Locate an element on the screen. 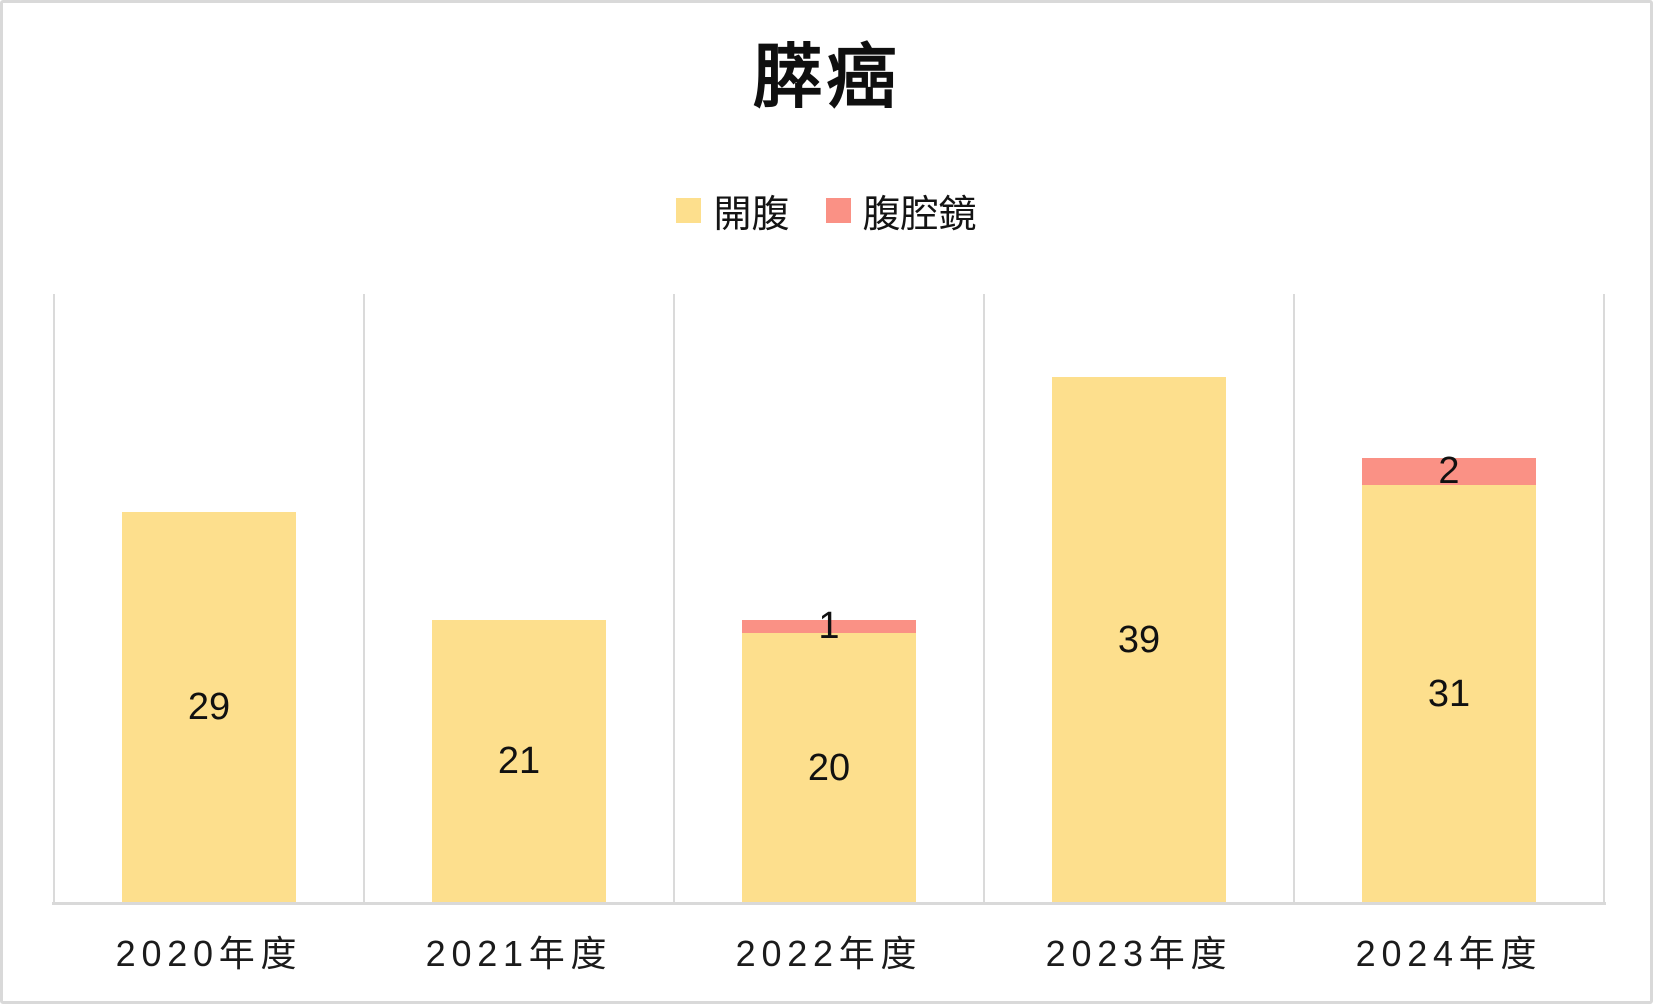 The width and height of the screenshot is (1653, 1004). x-axis-label: 2023年度 is located at coordinates (1139, 953).